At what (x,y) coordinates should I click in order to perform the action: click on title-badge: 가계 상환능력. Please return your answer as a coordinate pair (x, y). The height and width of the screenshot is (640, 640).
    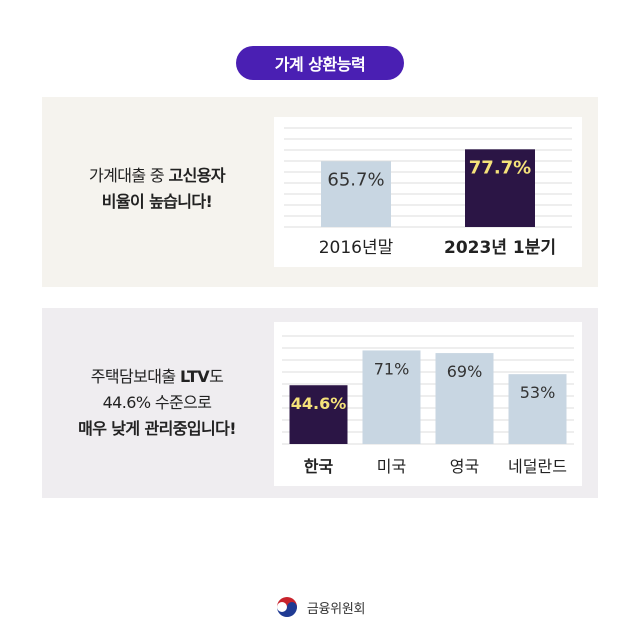
    Looking at the image, I should click on (320, 63).